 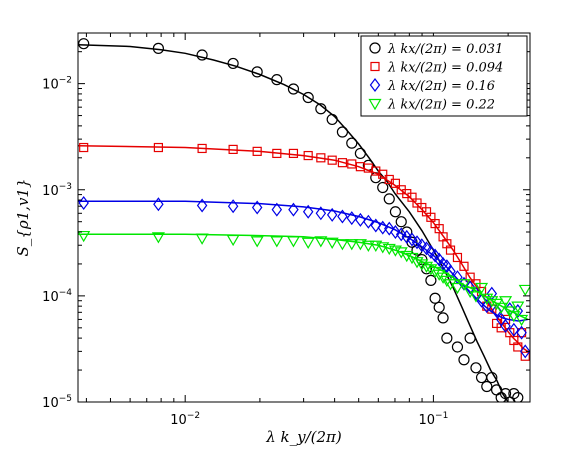 What do you see at coordinates (185, 419) in the screenshot?
I see `x-tick-label: 10⁻²` at bounding box center [185, 419].